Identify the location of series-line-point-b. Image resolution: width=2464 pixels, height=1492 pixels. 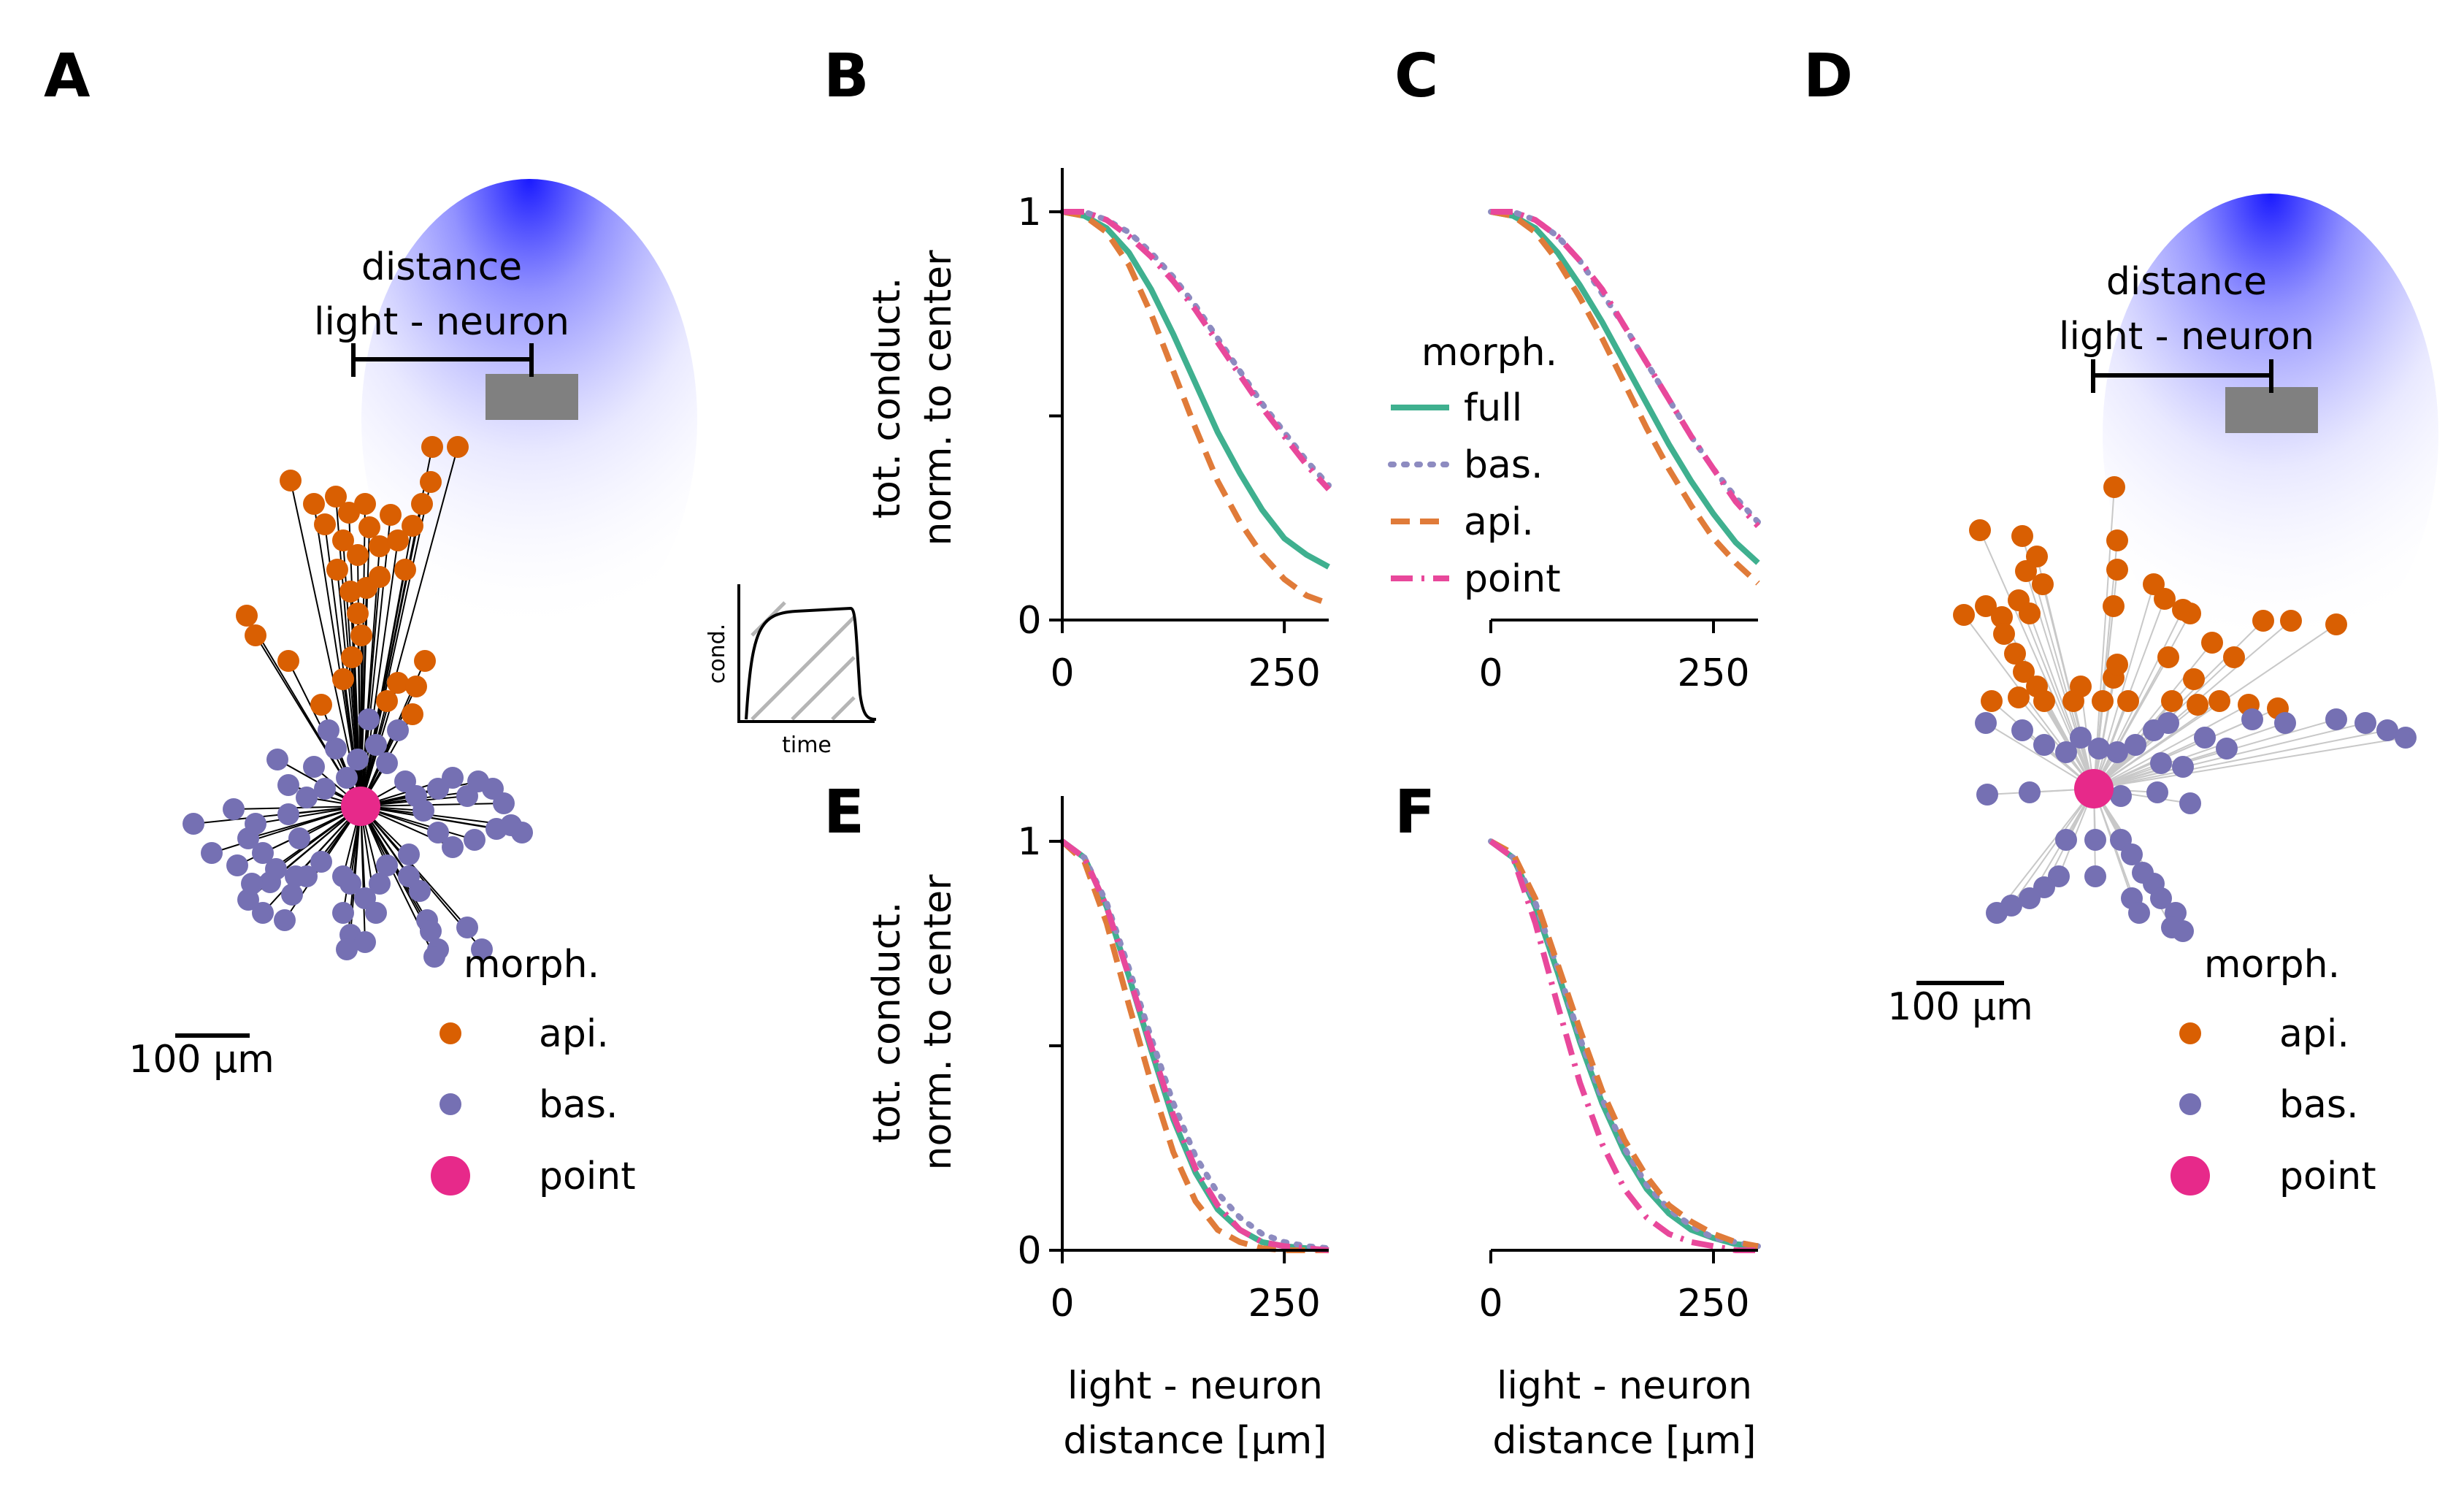
(1196, 350).